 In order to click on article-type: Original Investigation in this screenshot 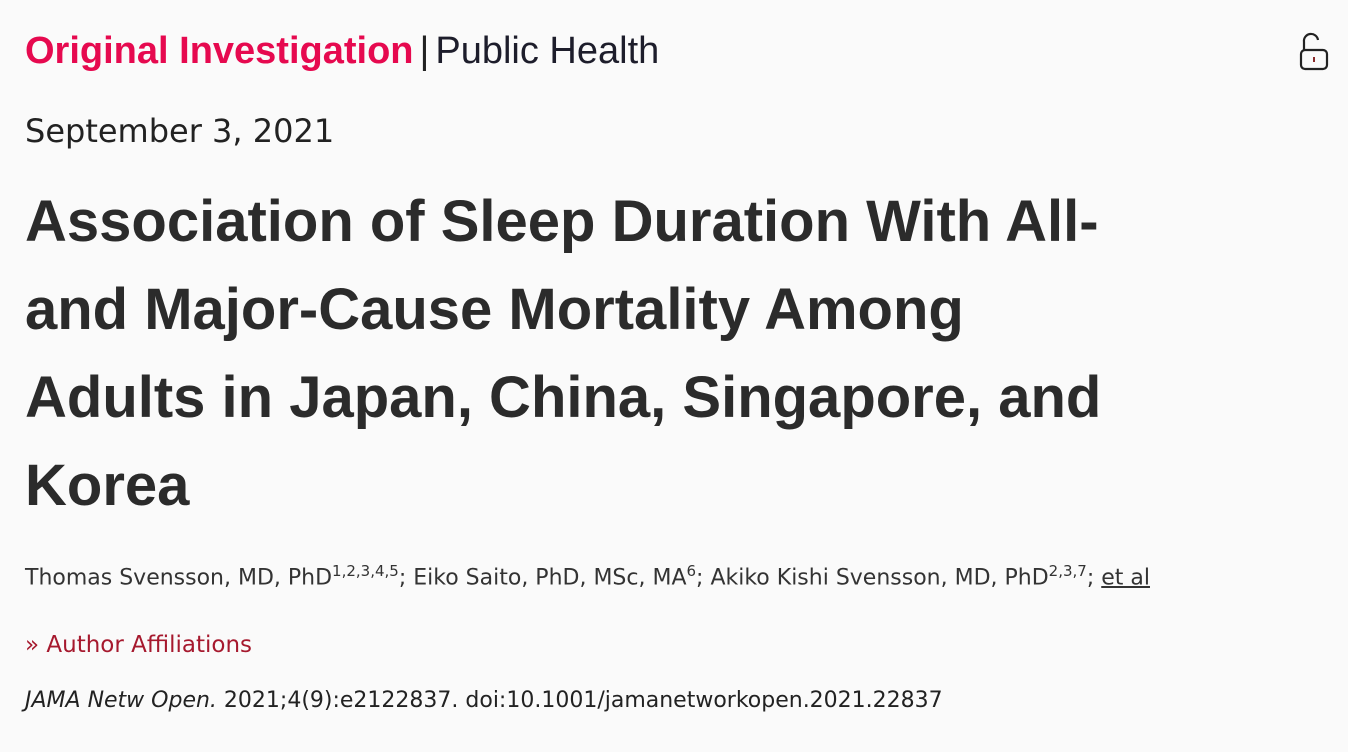, I will do `click(219, 51)`.